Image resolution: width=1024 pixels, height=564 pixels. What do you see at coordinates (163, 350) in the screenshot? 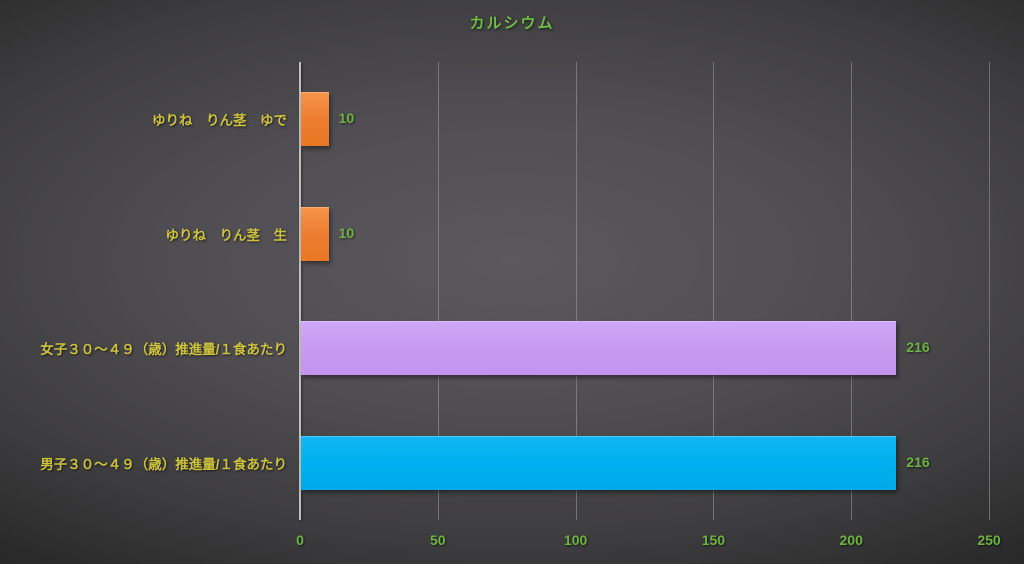
I see `category-label: 女子３０～４９（歳）推進量/１食あたり` at bounding box center [163, 350].